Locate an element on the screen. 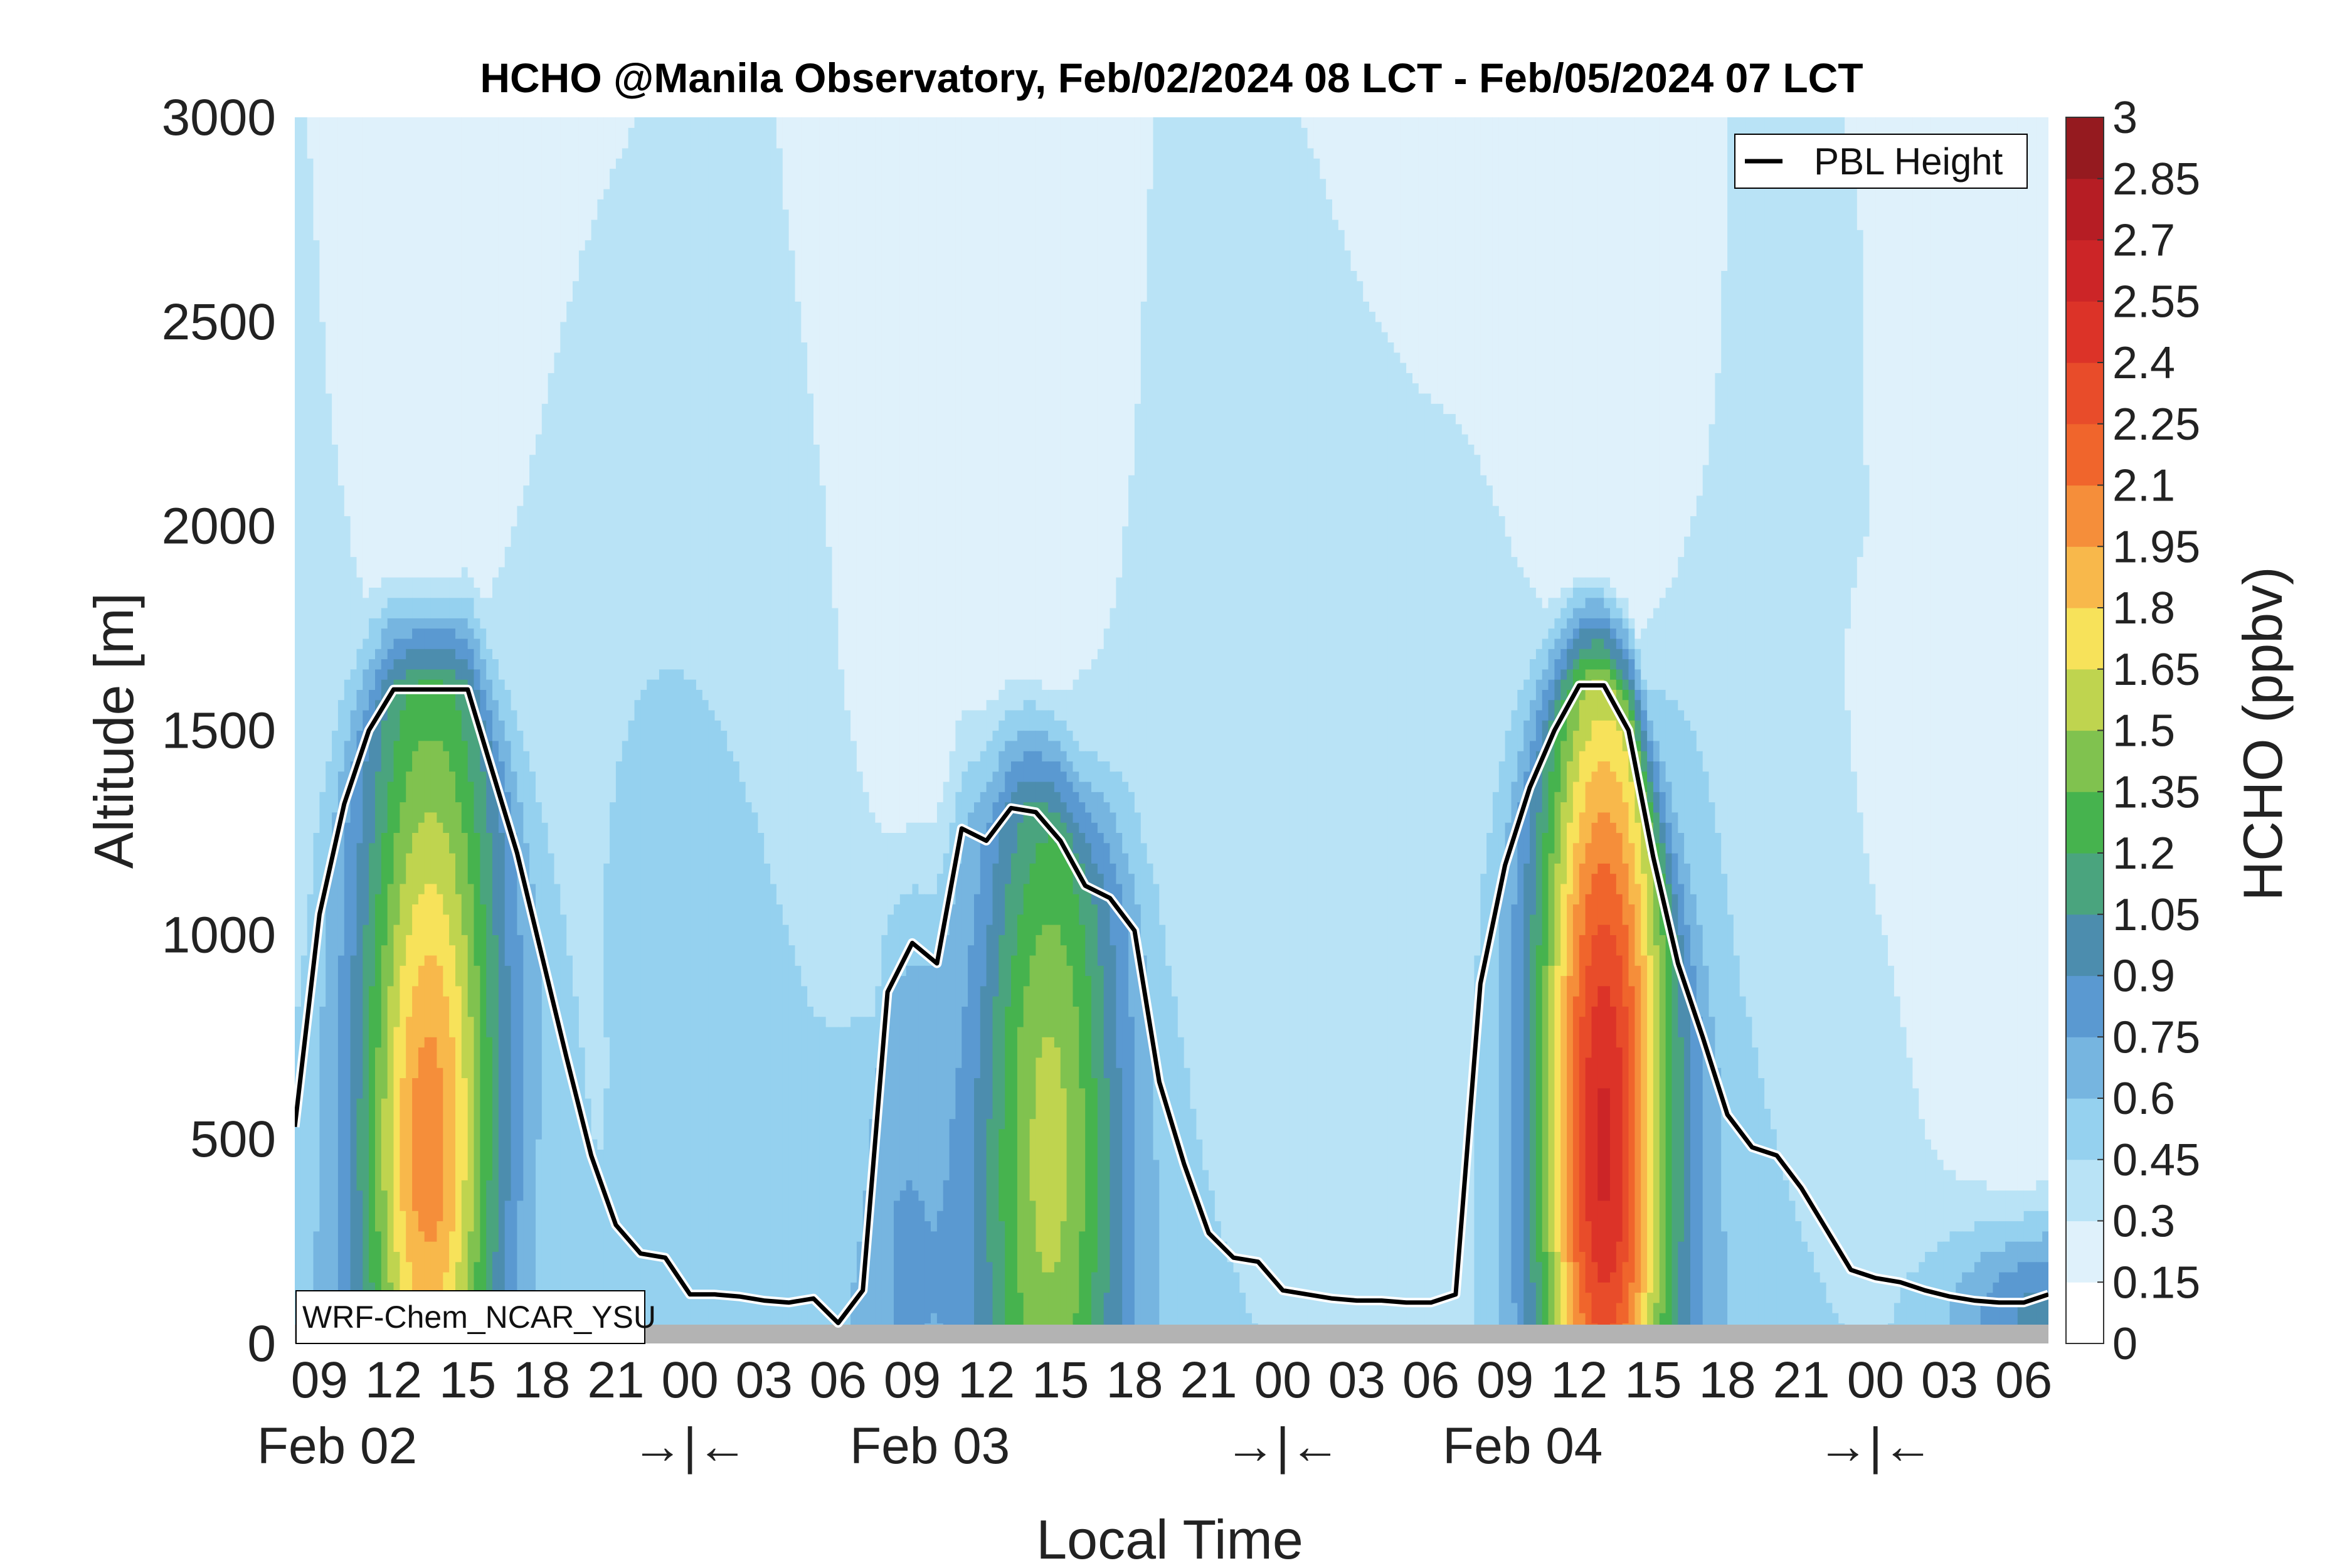 The width and height of the screenshot is (2352, 1568). colorbar-tick-label: 1.5 is located at coordinates (2143, 731).